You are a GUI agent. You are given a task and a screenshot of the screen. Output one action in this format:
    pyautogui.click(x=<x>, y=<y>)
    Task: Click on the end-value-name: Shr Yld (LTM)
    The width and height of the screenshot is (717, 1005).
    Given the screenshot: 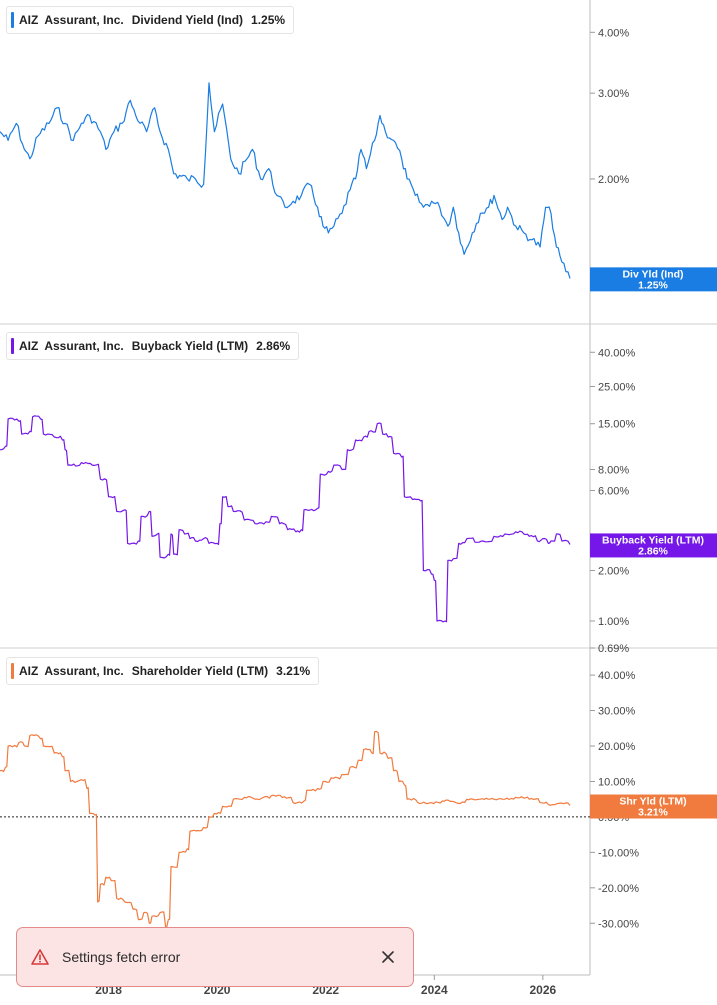 What is the action you would take?
    pyautogui.click(x=652, y=802)
    